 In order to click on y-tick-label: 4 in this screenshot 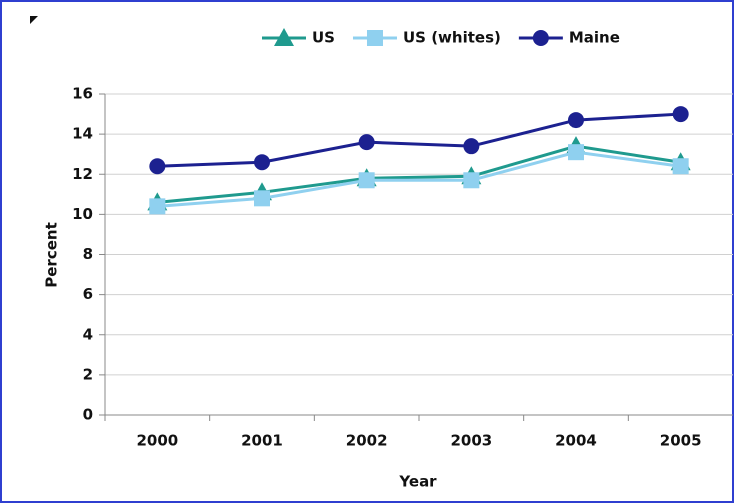, I will do `click(88, 334)`.